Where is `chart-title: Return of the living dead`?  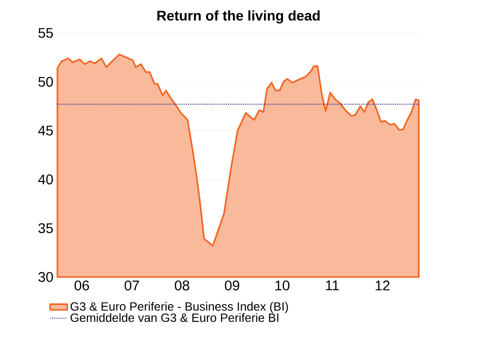 chart-title: Return of the living dead is located at coordinates (238, 17).